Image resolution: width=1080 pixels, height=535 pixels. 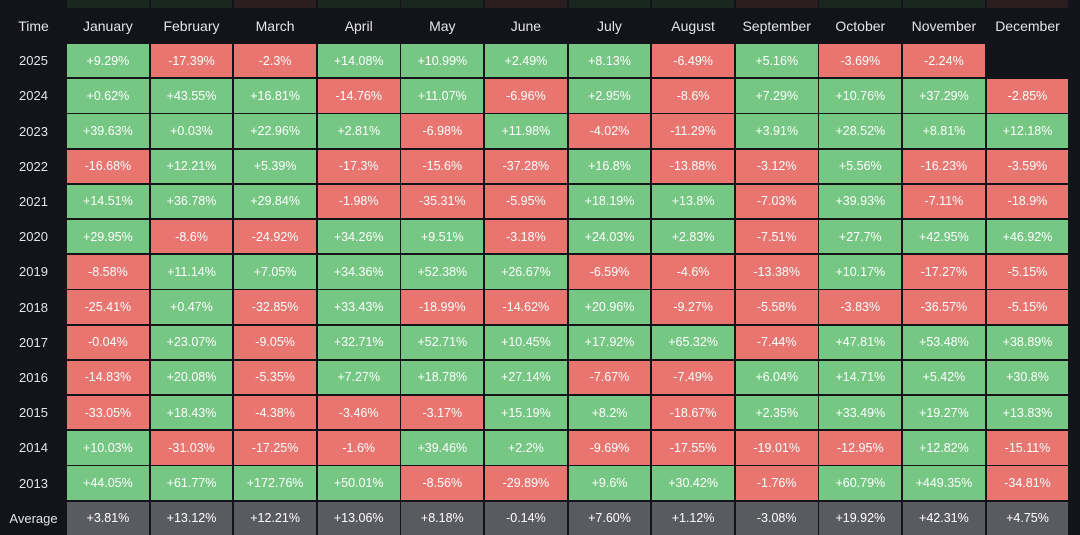 I want to click on heatmap-cell: +33.43%, so click(x=358, y=307).